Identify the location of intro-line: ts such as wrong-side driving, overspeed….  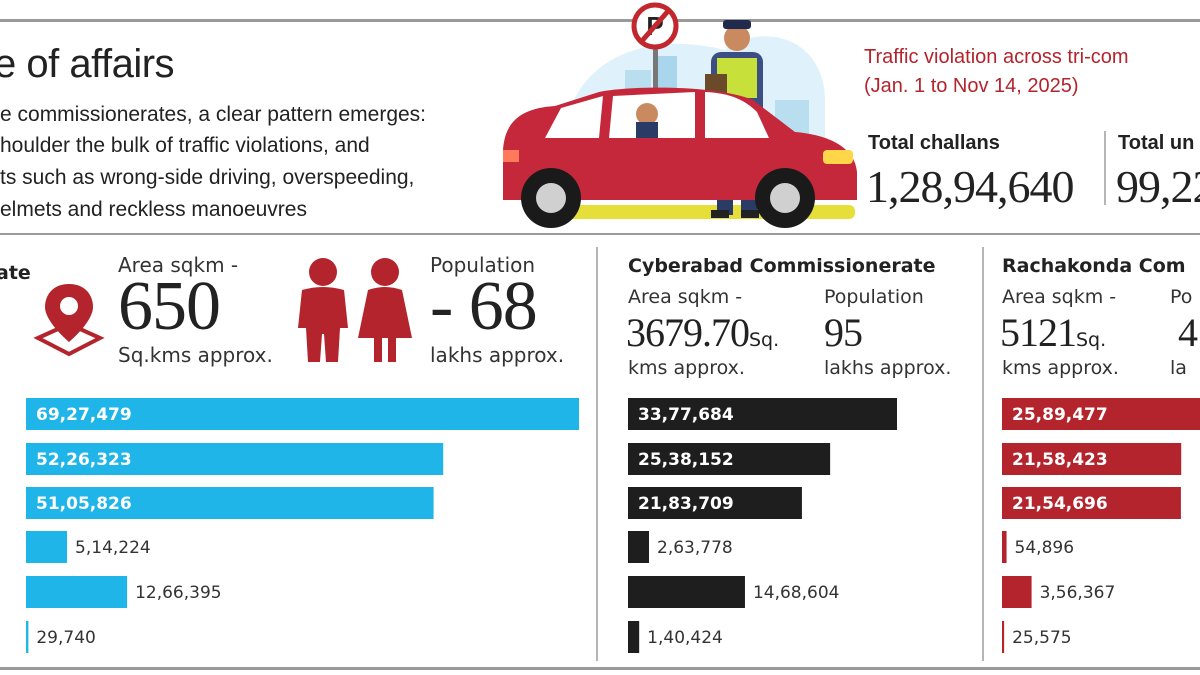
(207, 177).